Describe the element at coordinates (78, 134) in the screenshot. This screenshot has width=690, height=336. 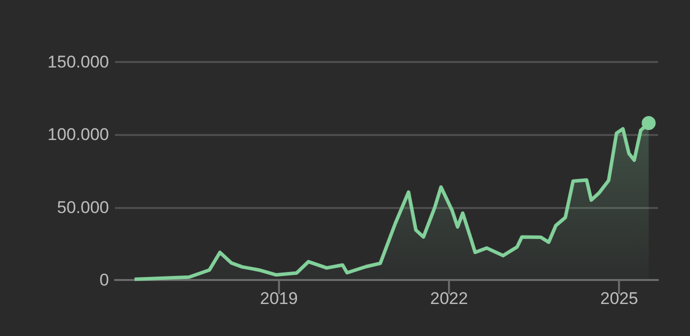
I see `y-tick-label: 100.000` at that location.